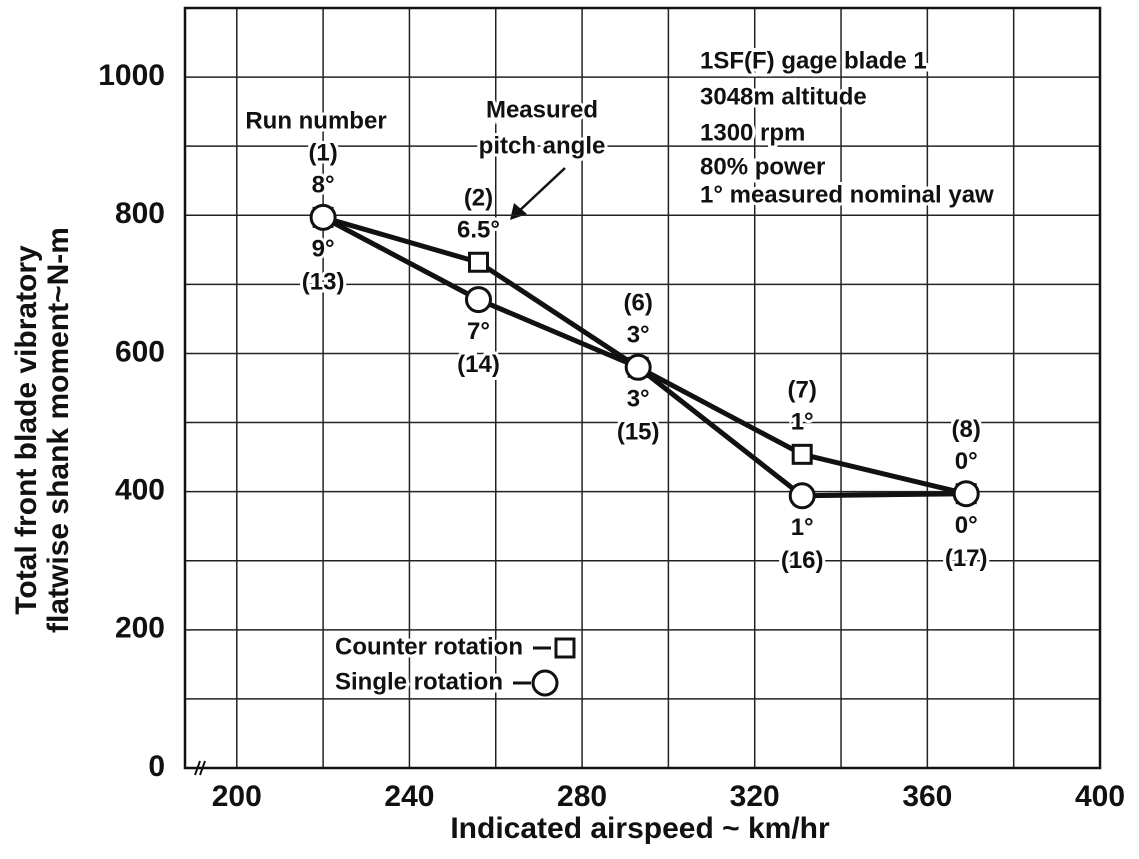 This screenshot has width=1139, height=859. I want to click on note: 80% power, so click(762, 166).